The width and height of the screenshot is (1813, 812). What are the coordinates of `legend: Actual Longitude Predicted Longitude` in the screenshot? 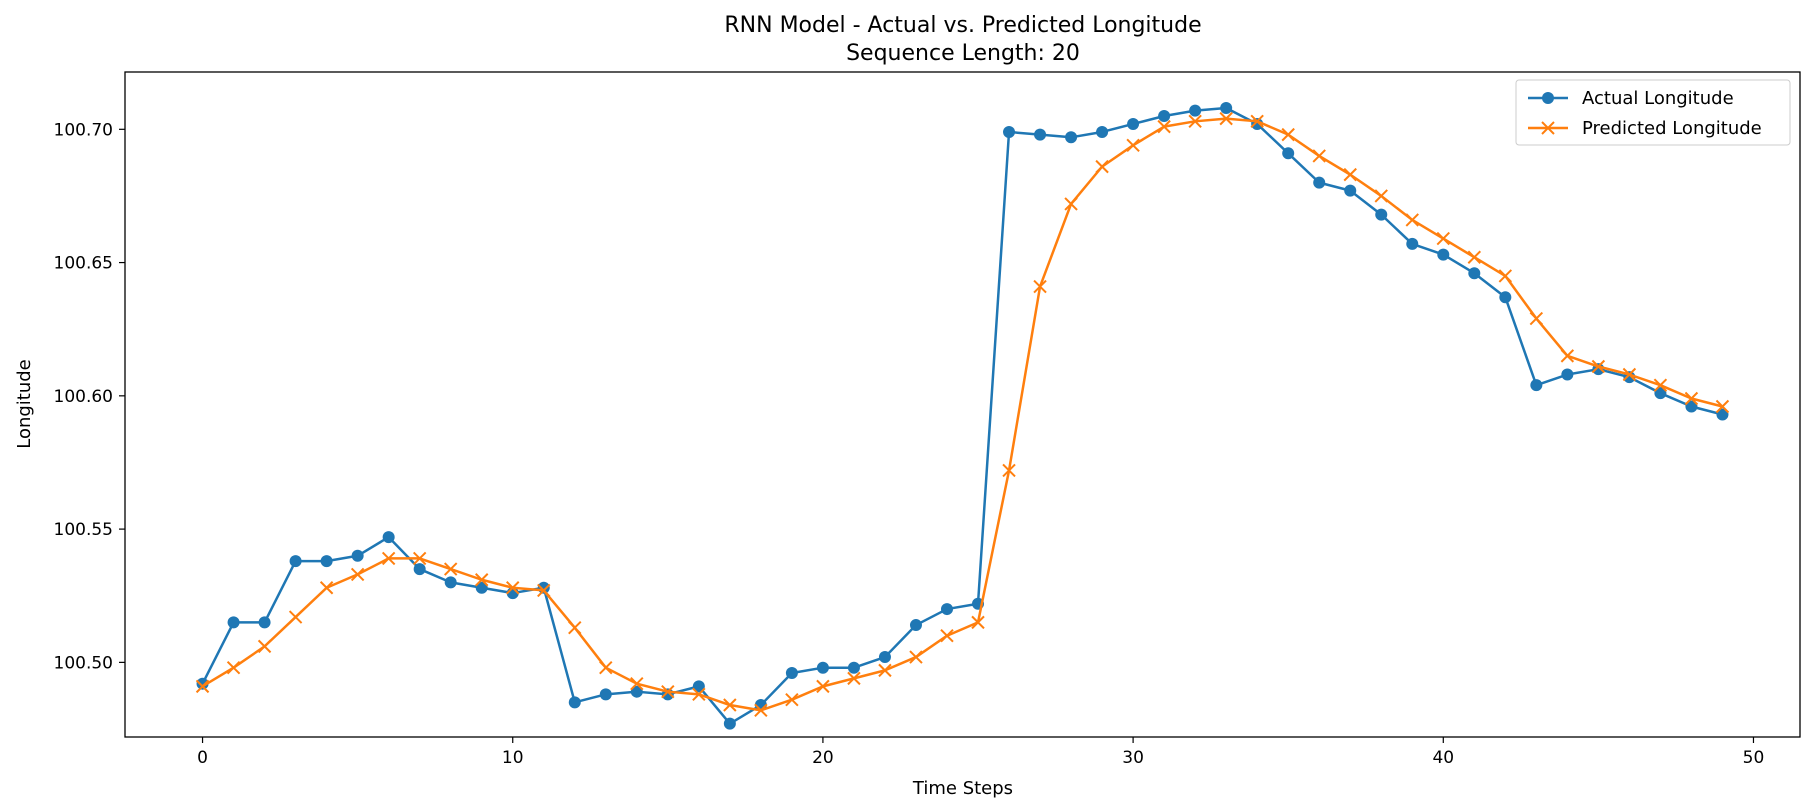 It's located at (1653, 112).